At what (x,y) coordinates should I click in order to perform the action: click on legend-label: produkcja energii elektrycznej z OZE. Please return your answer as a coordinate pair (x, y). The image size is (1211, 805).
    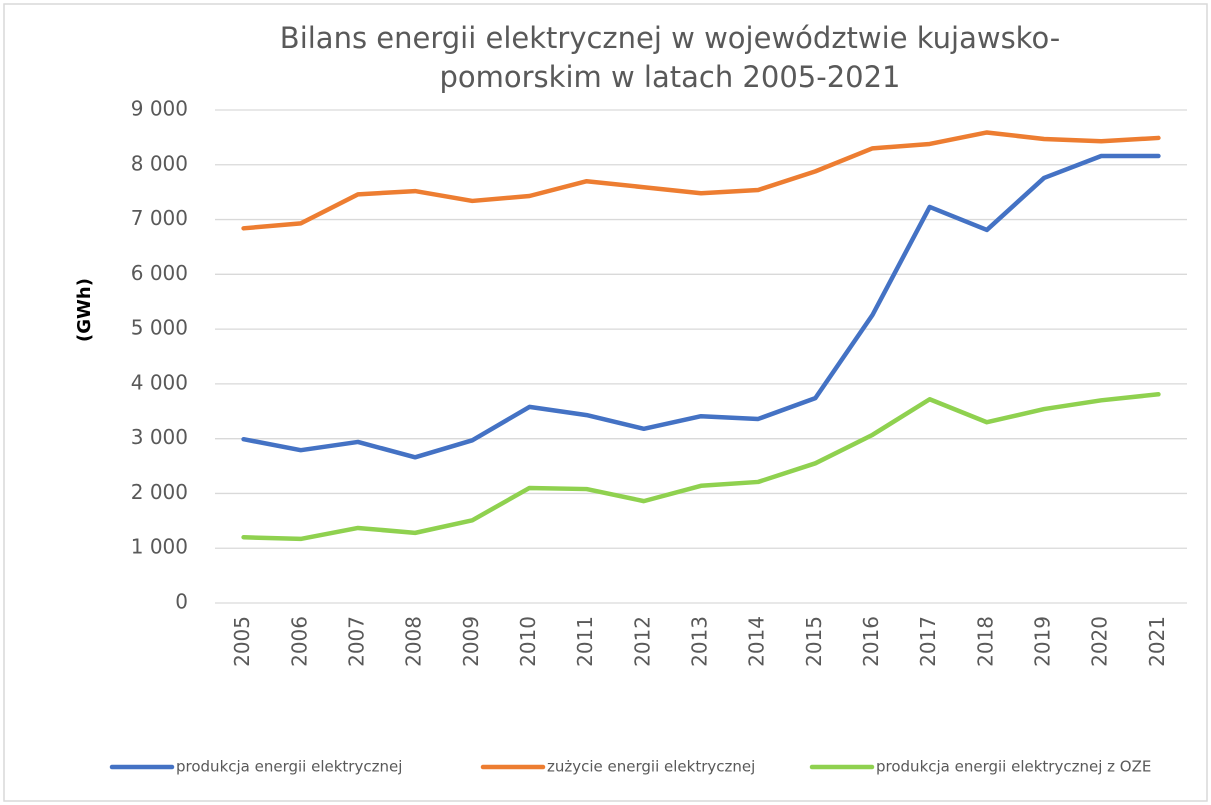
    Looking at the image, I should click on (1013, 767).